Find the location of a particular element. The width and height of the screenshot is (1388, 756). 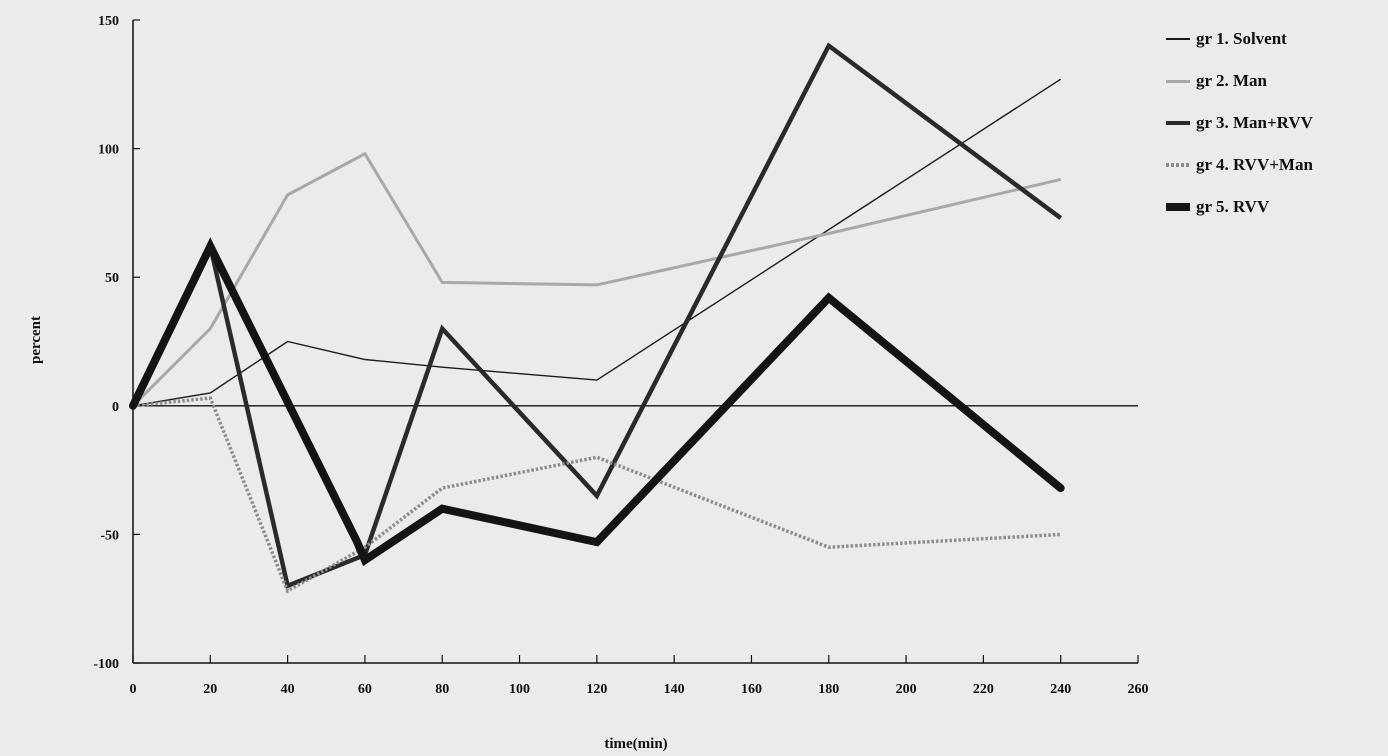

x-tick-label: 20 is located at coordinates (210, 689).